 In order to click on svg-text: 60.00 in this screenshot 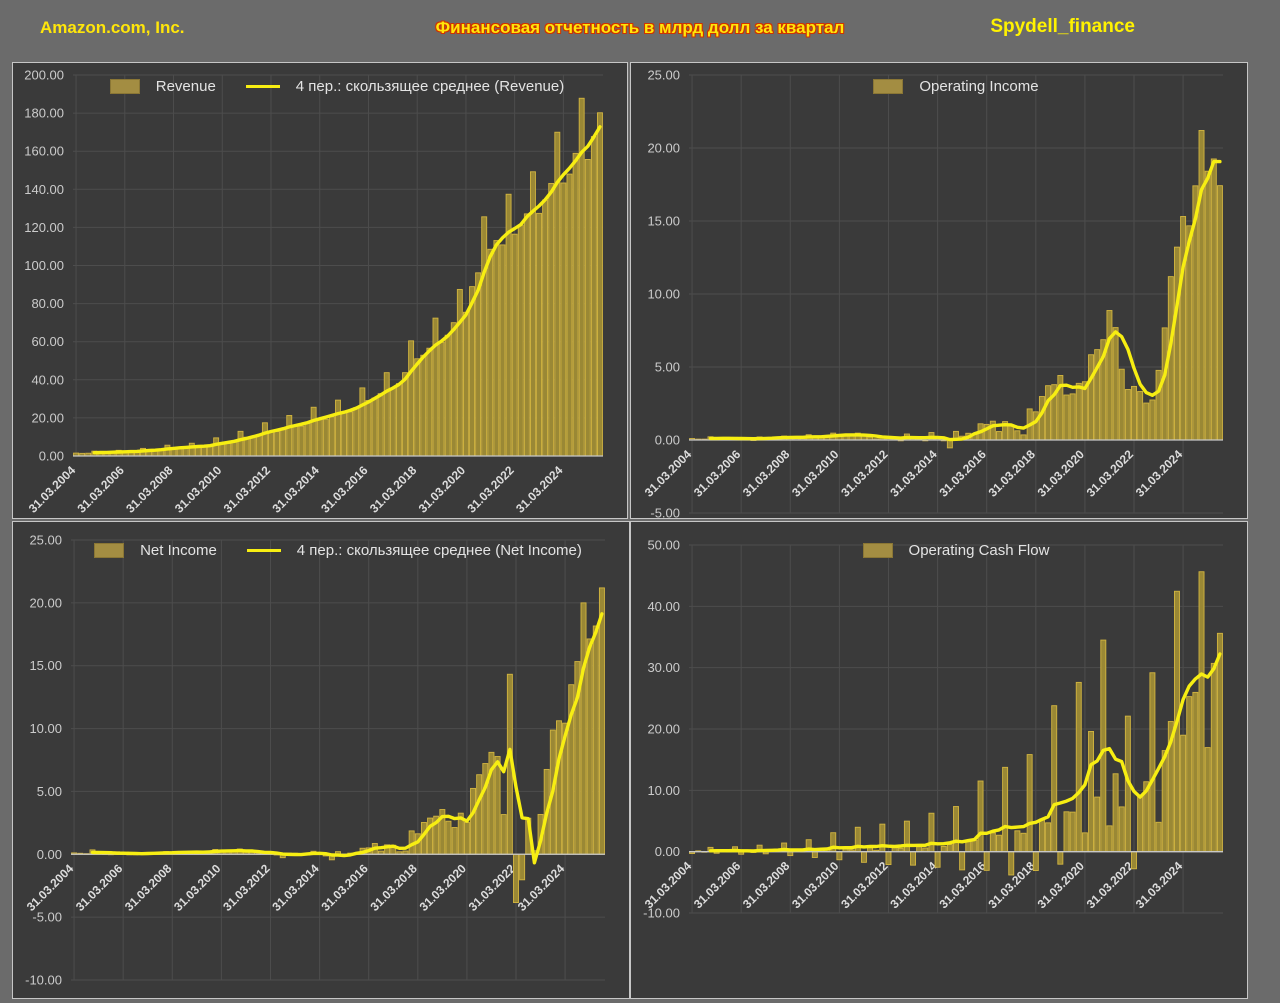, I will do `click(47, 341)`.